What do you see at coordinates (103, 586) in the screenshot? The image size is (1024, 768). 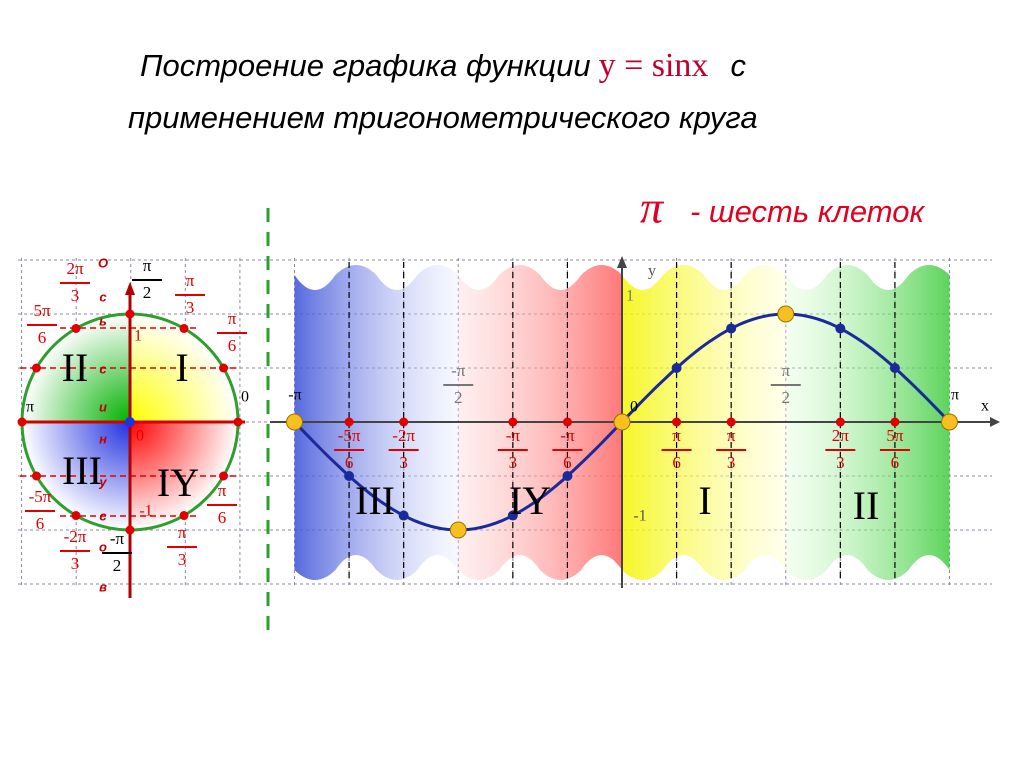 I see `axis-word-letter: в` at bounding box center [103, 586].